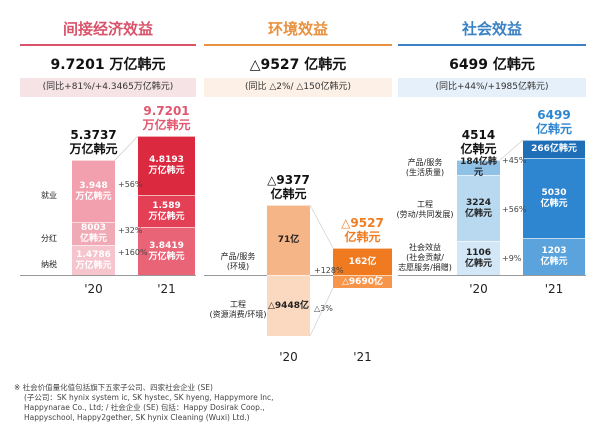  Describe the element at coordinates (133, 252) in the screenshot. I see `change-label: +160%` at that location.